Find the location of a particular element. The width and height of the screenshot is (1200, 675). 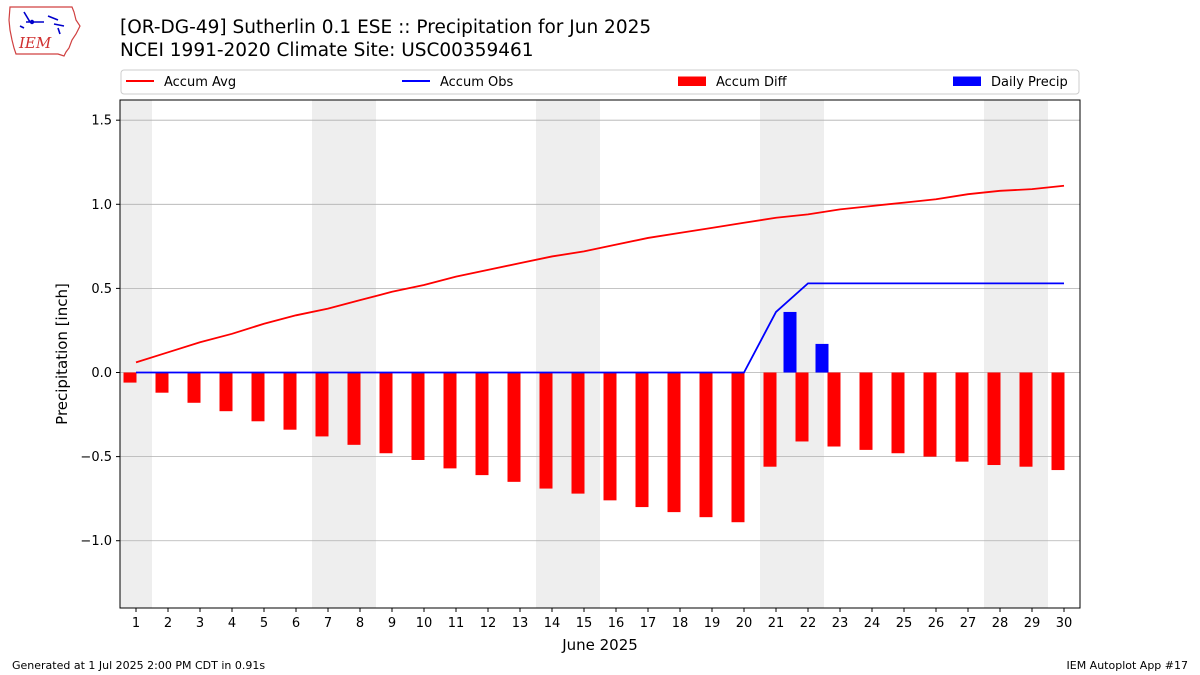

legend: Accum Avg Accum Obs Accum Diff Daily Precip is located at coordinates (600, 82).